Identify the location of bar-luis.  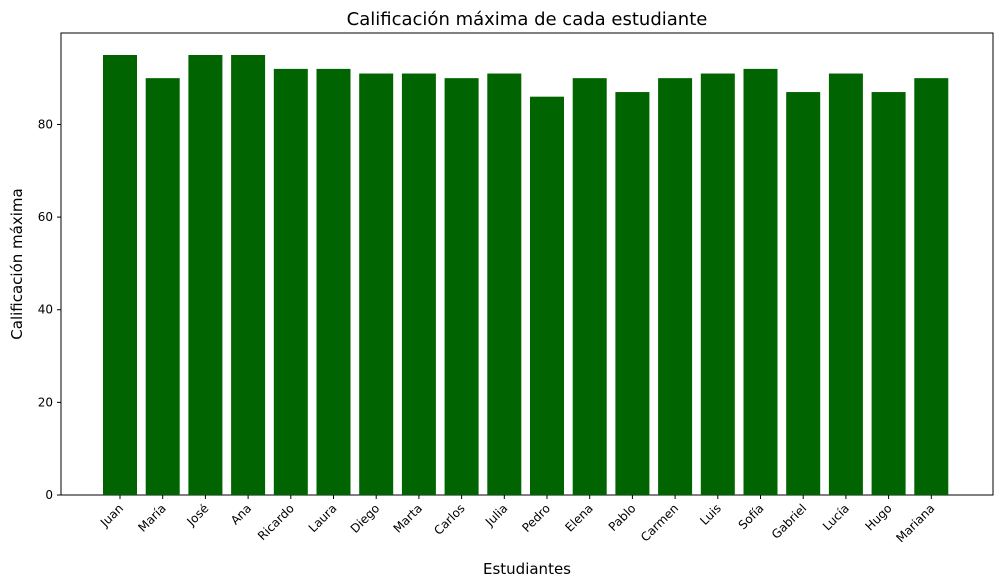
(717, 284).